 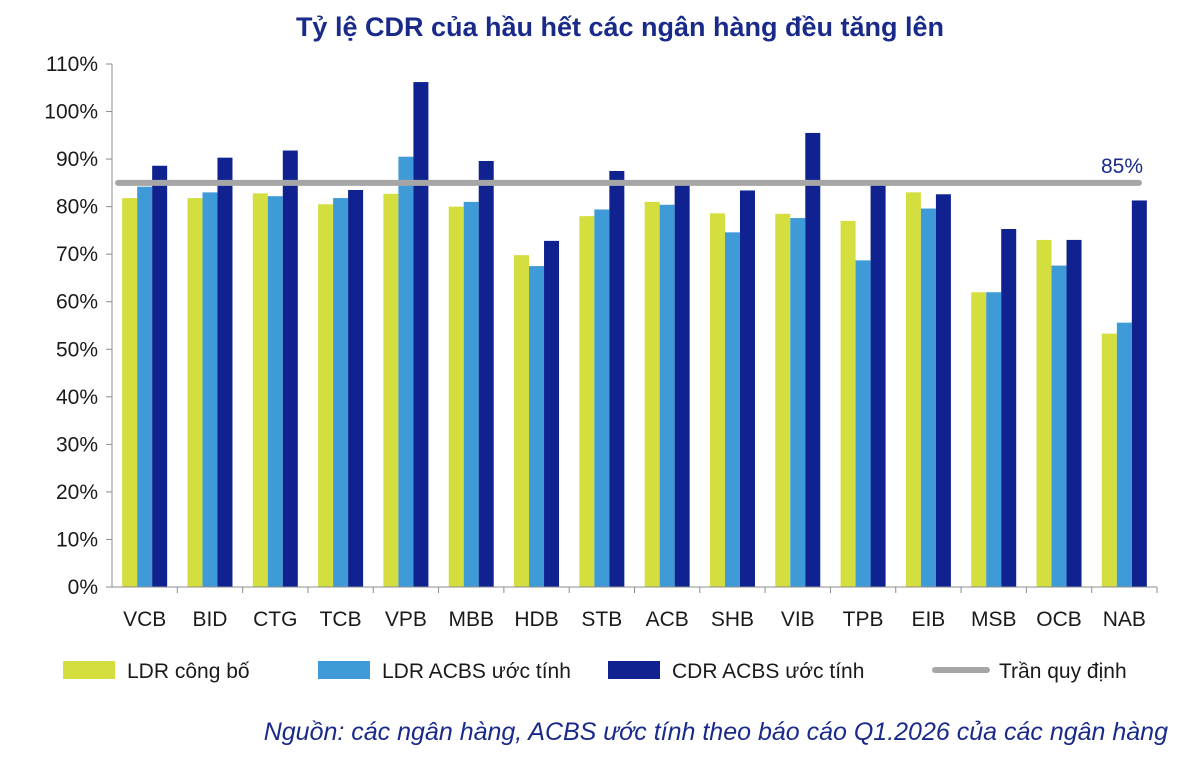 I want to click on x-tick-label: STB, so click(x=601, y=619).